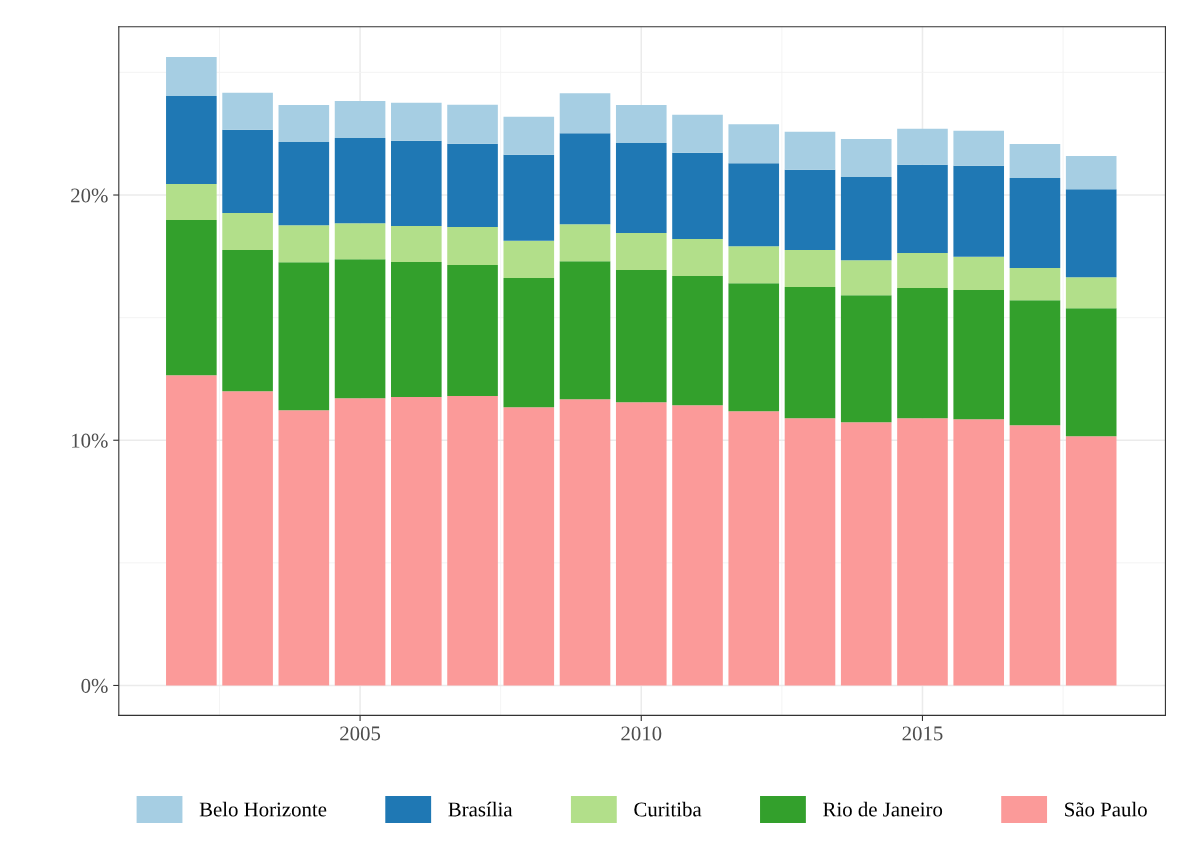 Image resolution: width=1188 pixels, height=864 pixels. I want to click on legend-label: São Paulo, so click(1106, 809).